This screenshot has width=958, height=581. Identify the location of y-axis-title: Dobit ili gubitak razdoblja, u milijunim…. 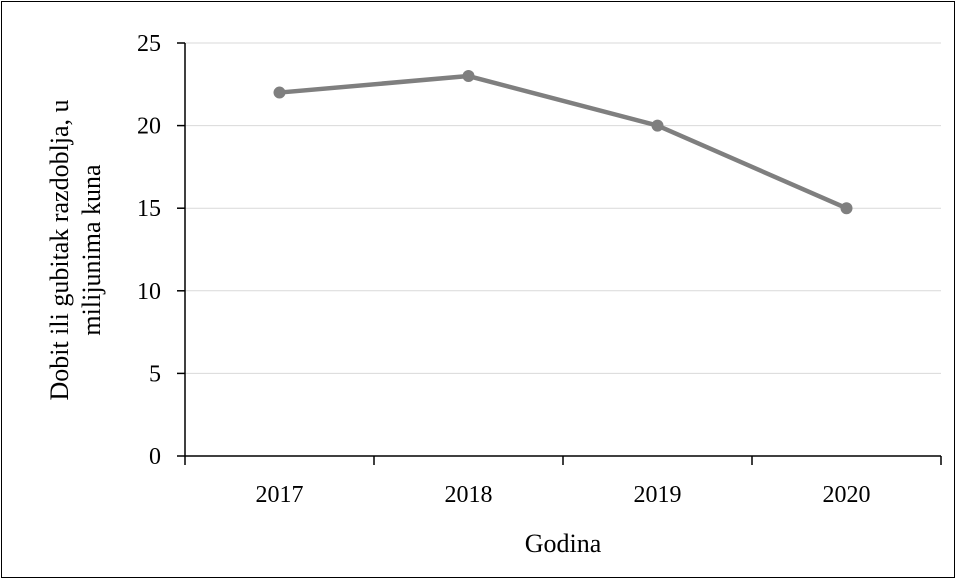
(75, 249).